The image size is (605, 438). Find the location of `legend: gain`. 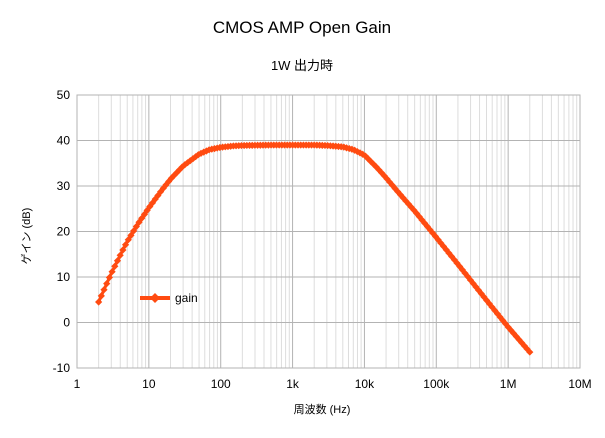

legend: gain is located at coordinates (169, 298).